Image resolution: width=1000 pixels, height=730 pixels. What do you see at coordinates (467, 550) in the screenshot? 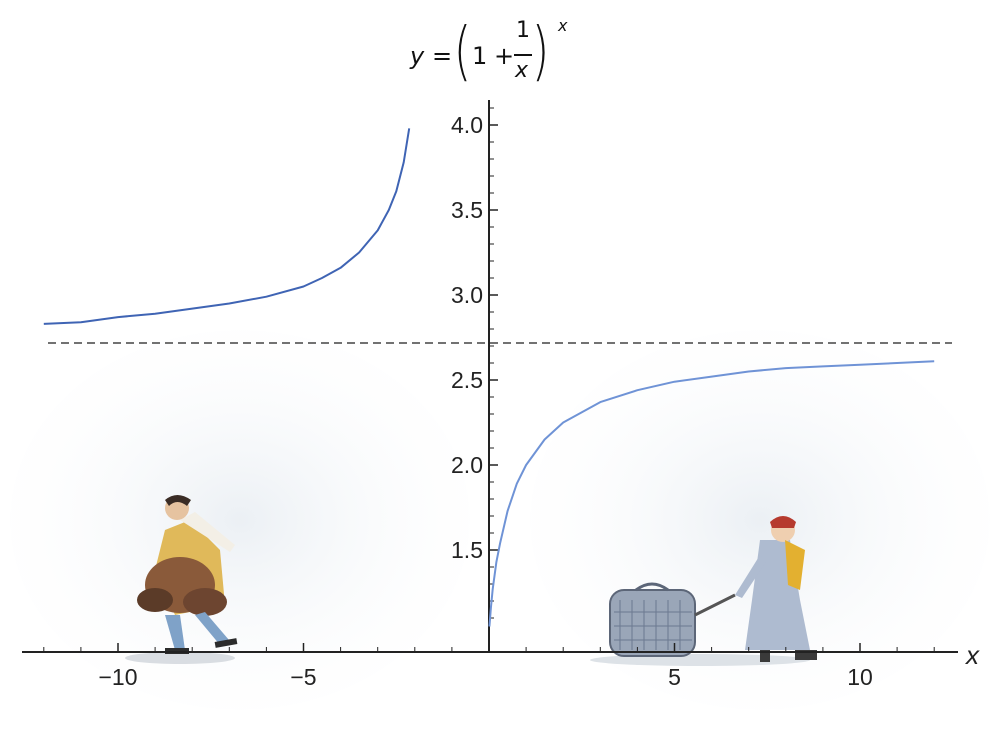
I see `y-tick-label: 1.5` at bounding box center [467, 550].